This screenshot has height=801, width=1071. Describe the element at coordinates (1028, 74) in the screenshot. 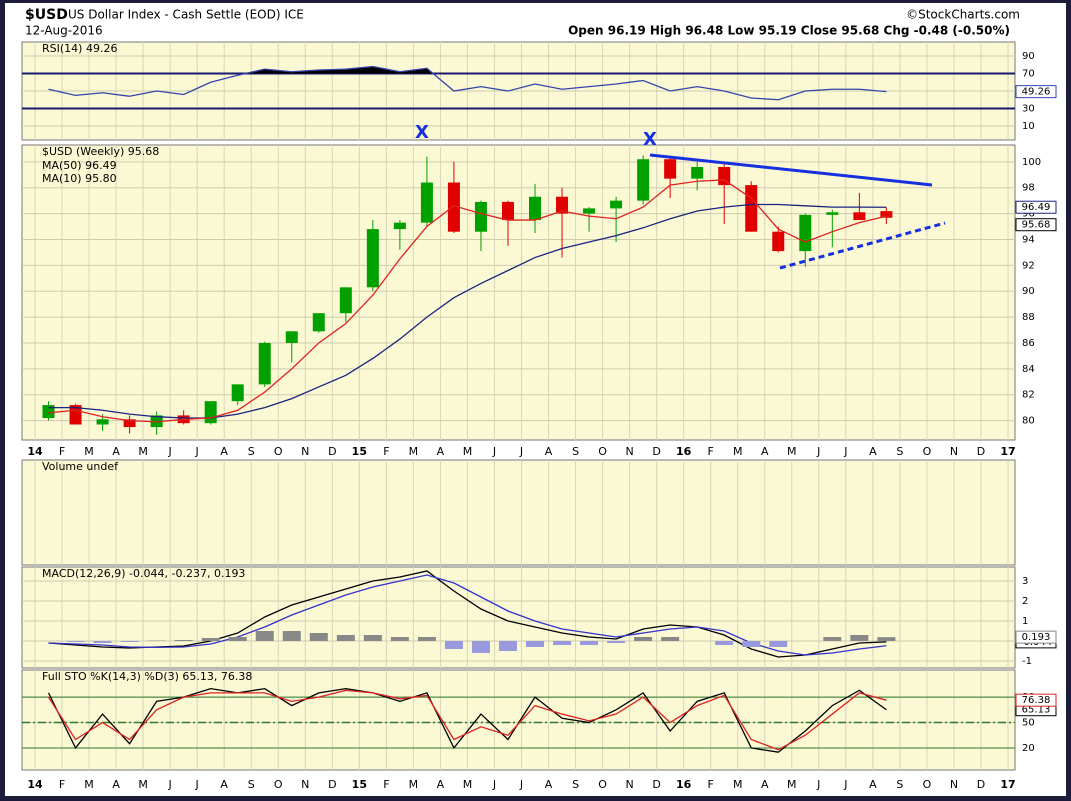

I see `y-tick-label: 70` at that location.